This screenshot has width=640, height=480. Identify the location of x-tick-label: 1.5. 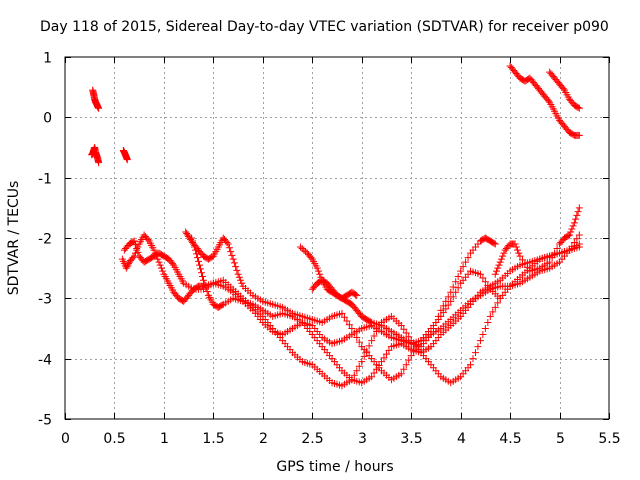
(213, 439).